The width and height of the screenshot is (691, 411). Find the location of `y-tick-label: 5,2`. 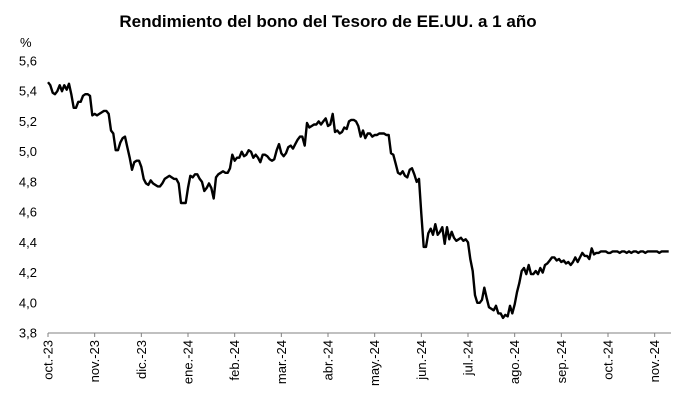

y-tick-label: 5,2 is located at coordinates (28, 121).